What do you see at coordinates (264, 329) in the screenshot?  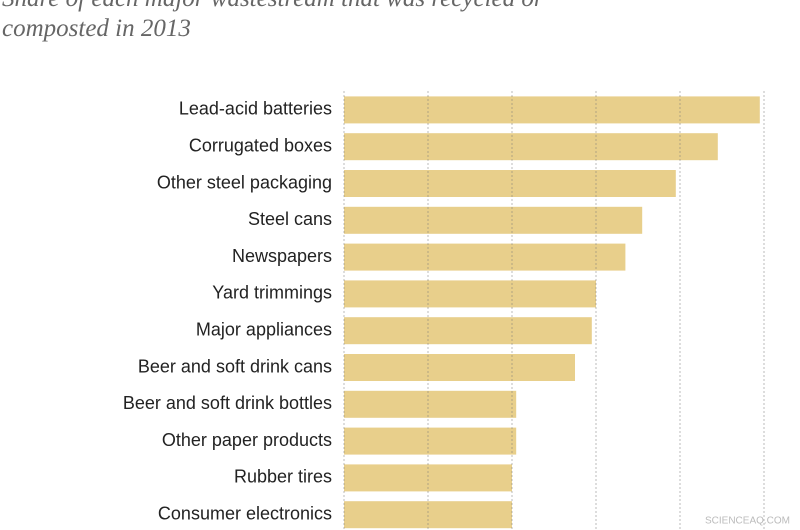 I see `y-tick-label: Major appliances` at bounding box center [264, 329].